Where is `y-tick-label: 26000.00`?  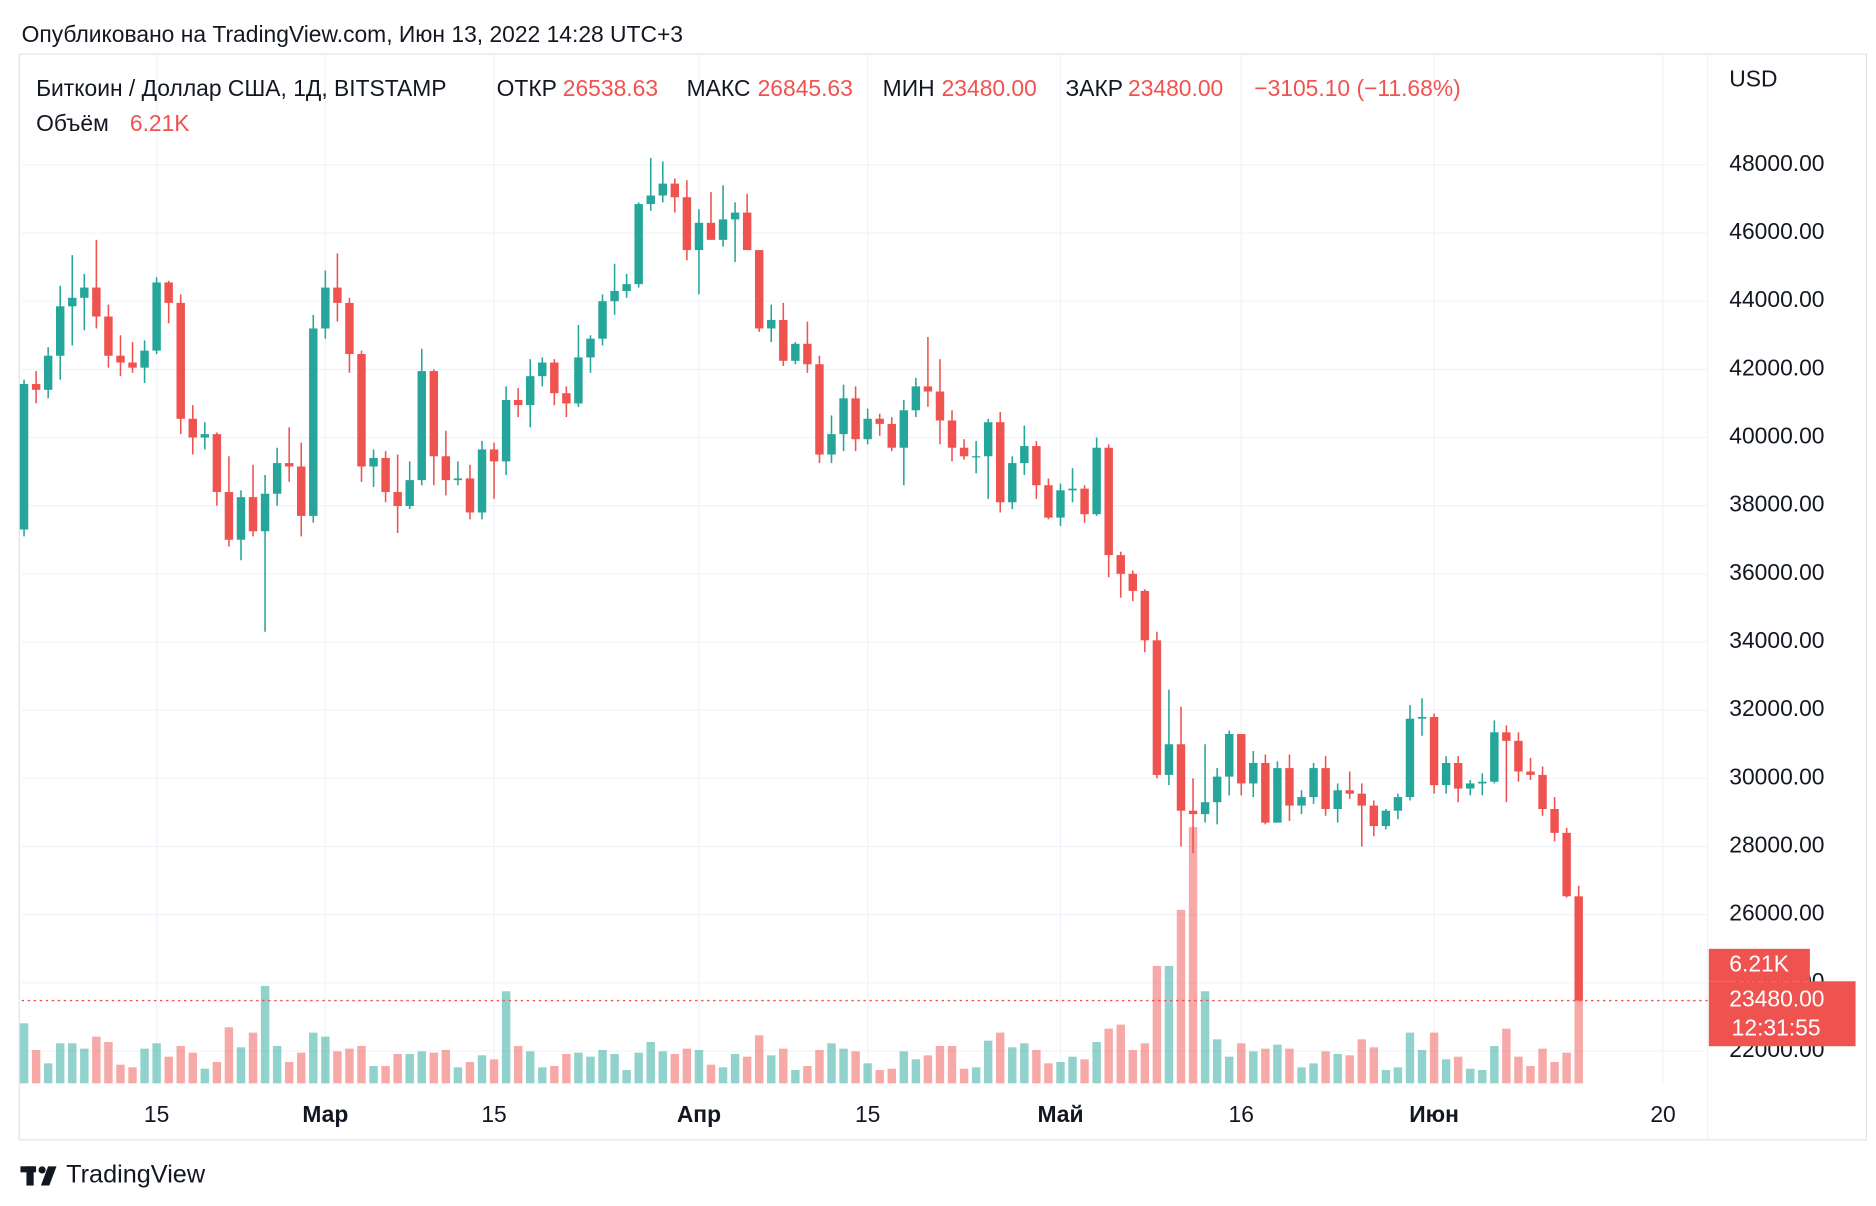
y-tick-label: 26000.00 is located at coordinates (1776, 913).